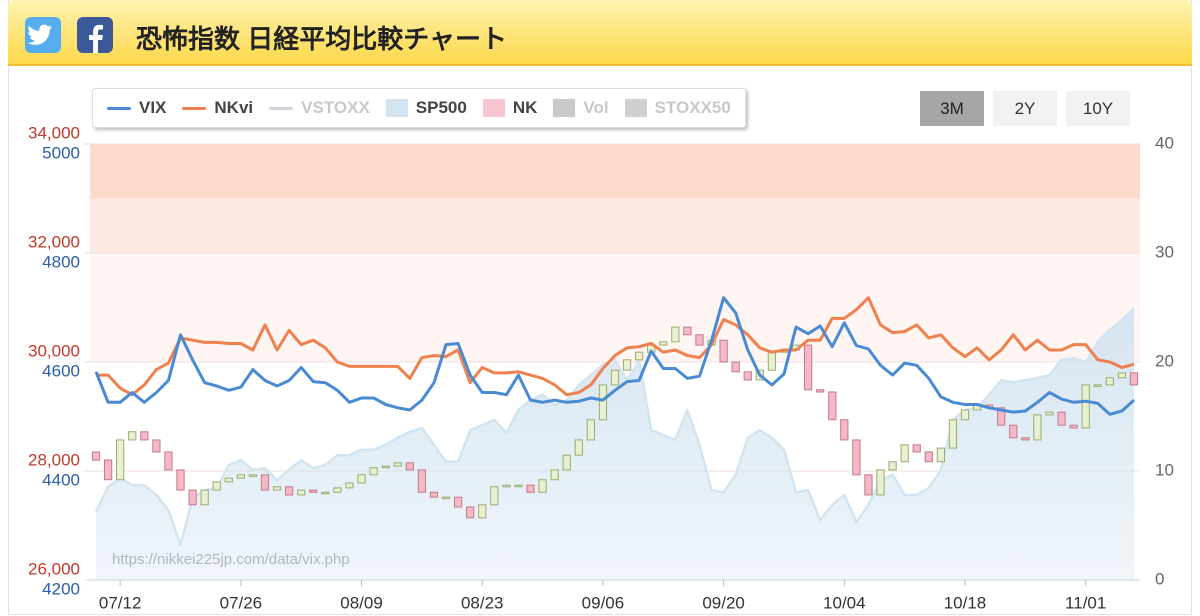 Image resolution: width=1200 pixels, height=616 pixels. What do you see at coordinates (61, 370) in the screenshot?
I see `y3-tick-label: 4600` at bounding box center [61, 370].